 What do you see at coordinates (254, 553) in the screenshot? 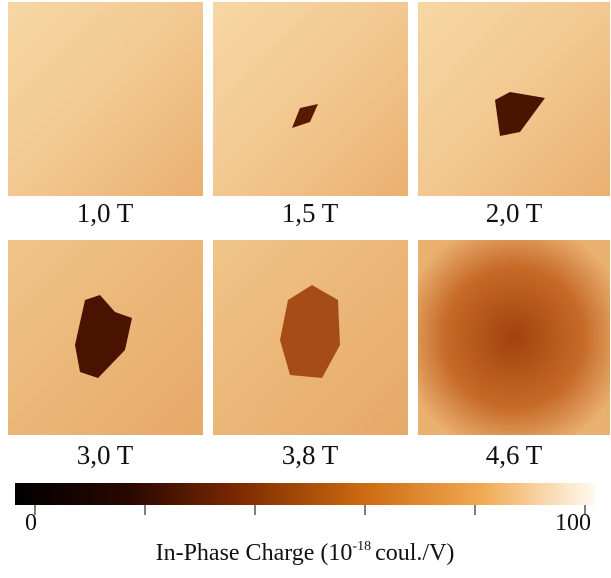
I see `label-text: In-Phase Charge (10` at bounding box center [254, 553].